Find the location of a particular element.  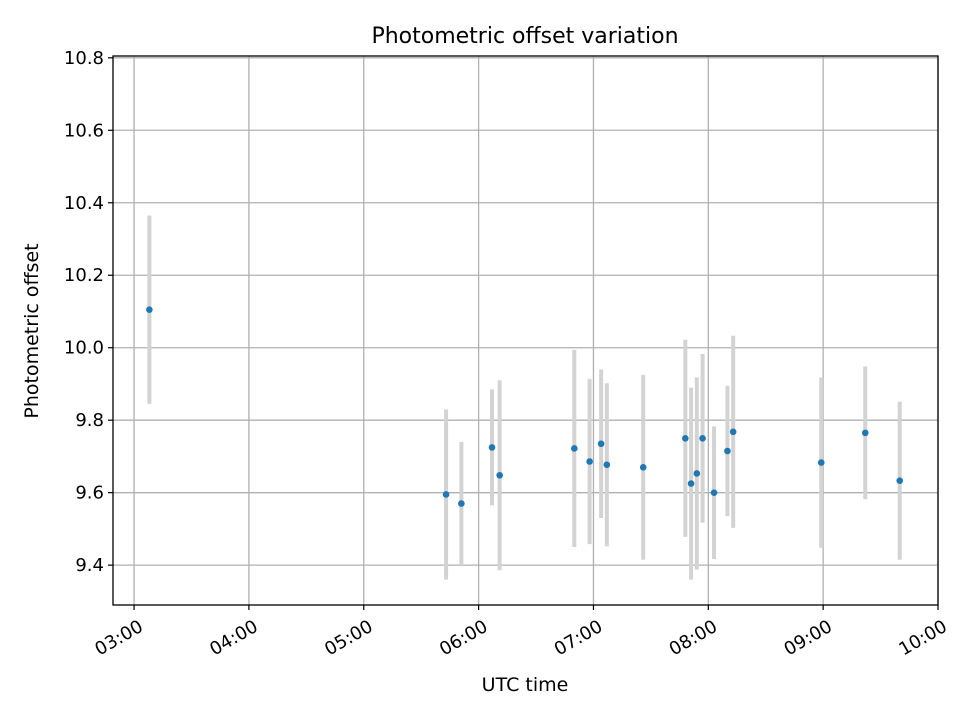

y-tick-label: 9.8 is located at coordinates (89, 420).